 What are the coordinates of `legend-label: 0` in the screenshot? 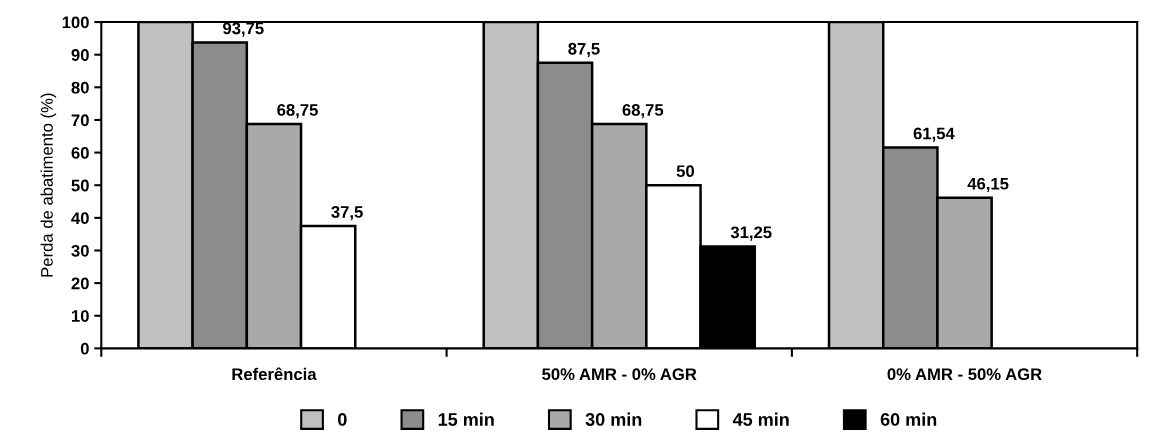 It's located at (342, 419).